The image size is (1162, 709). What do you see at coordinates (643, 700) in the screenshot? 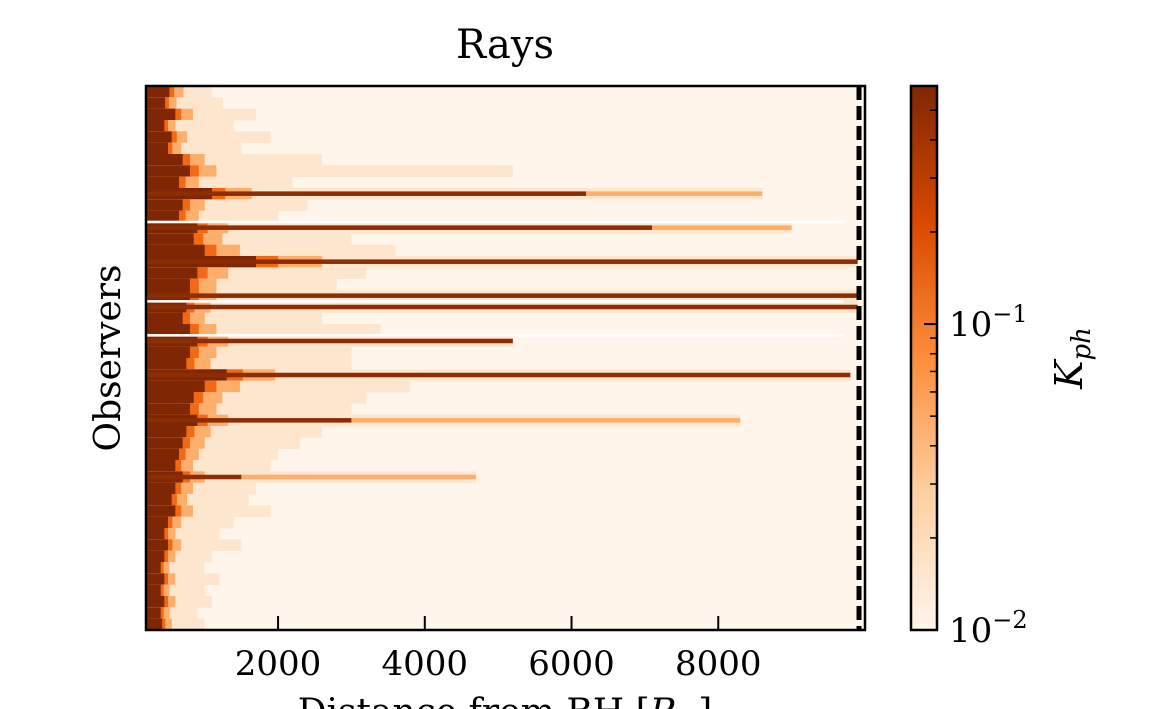
I see `x-axis-label-bracket-open: [` at bounding box center [643, 700].